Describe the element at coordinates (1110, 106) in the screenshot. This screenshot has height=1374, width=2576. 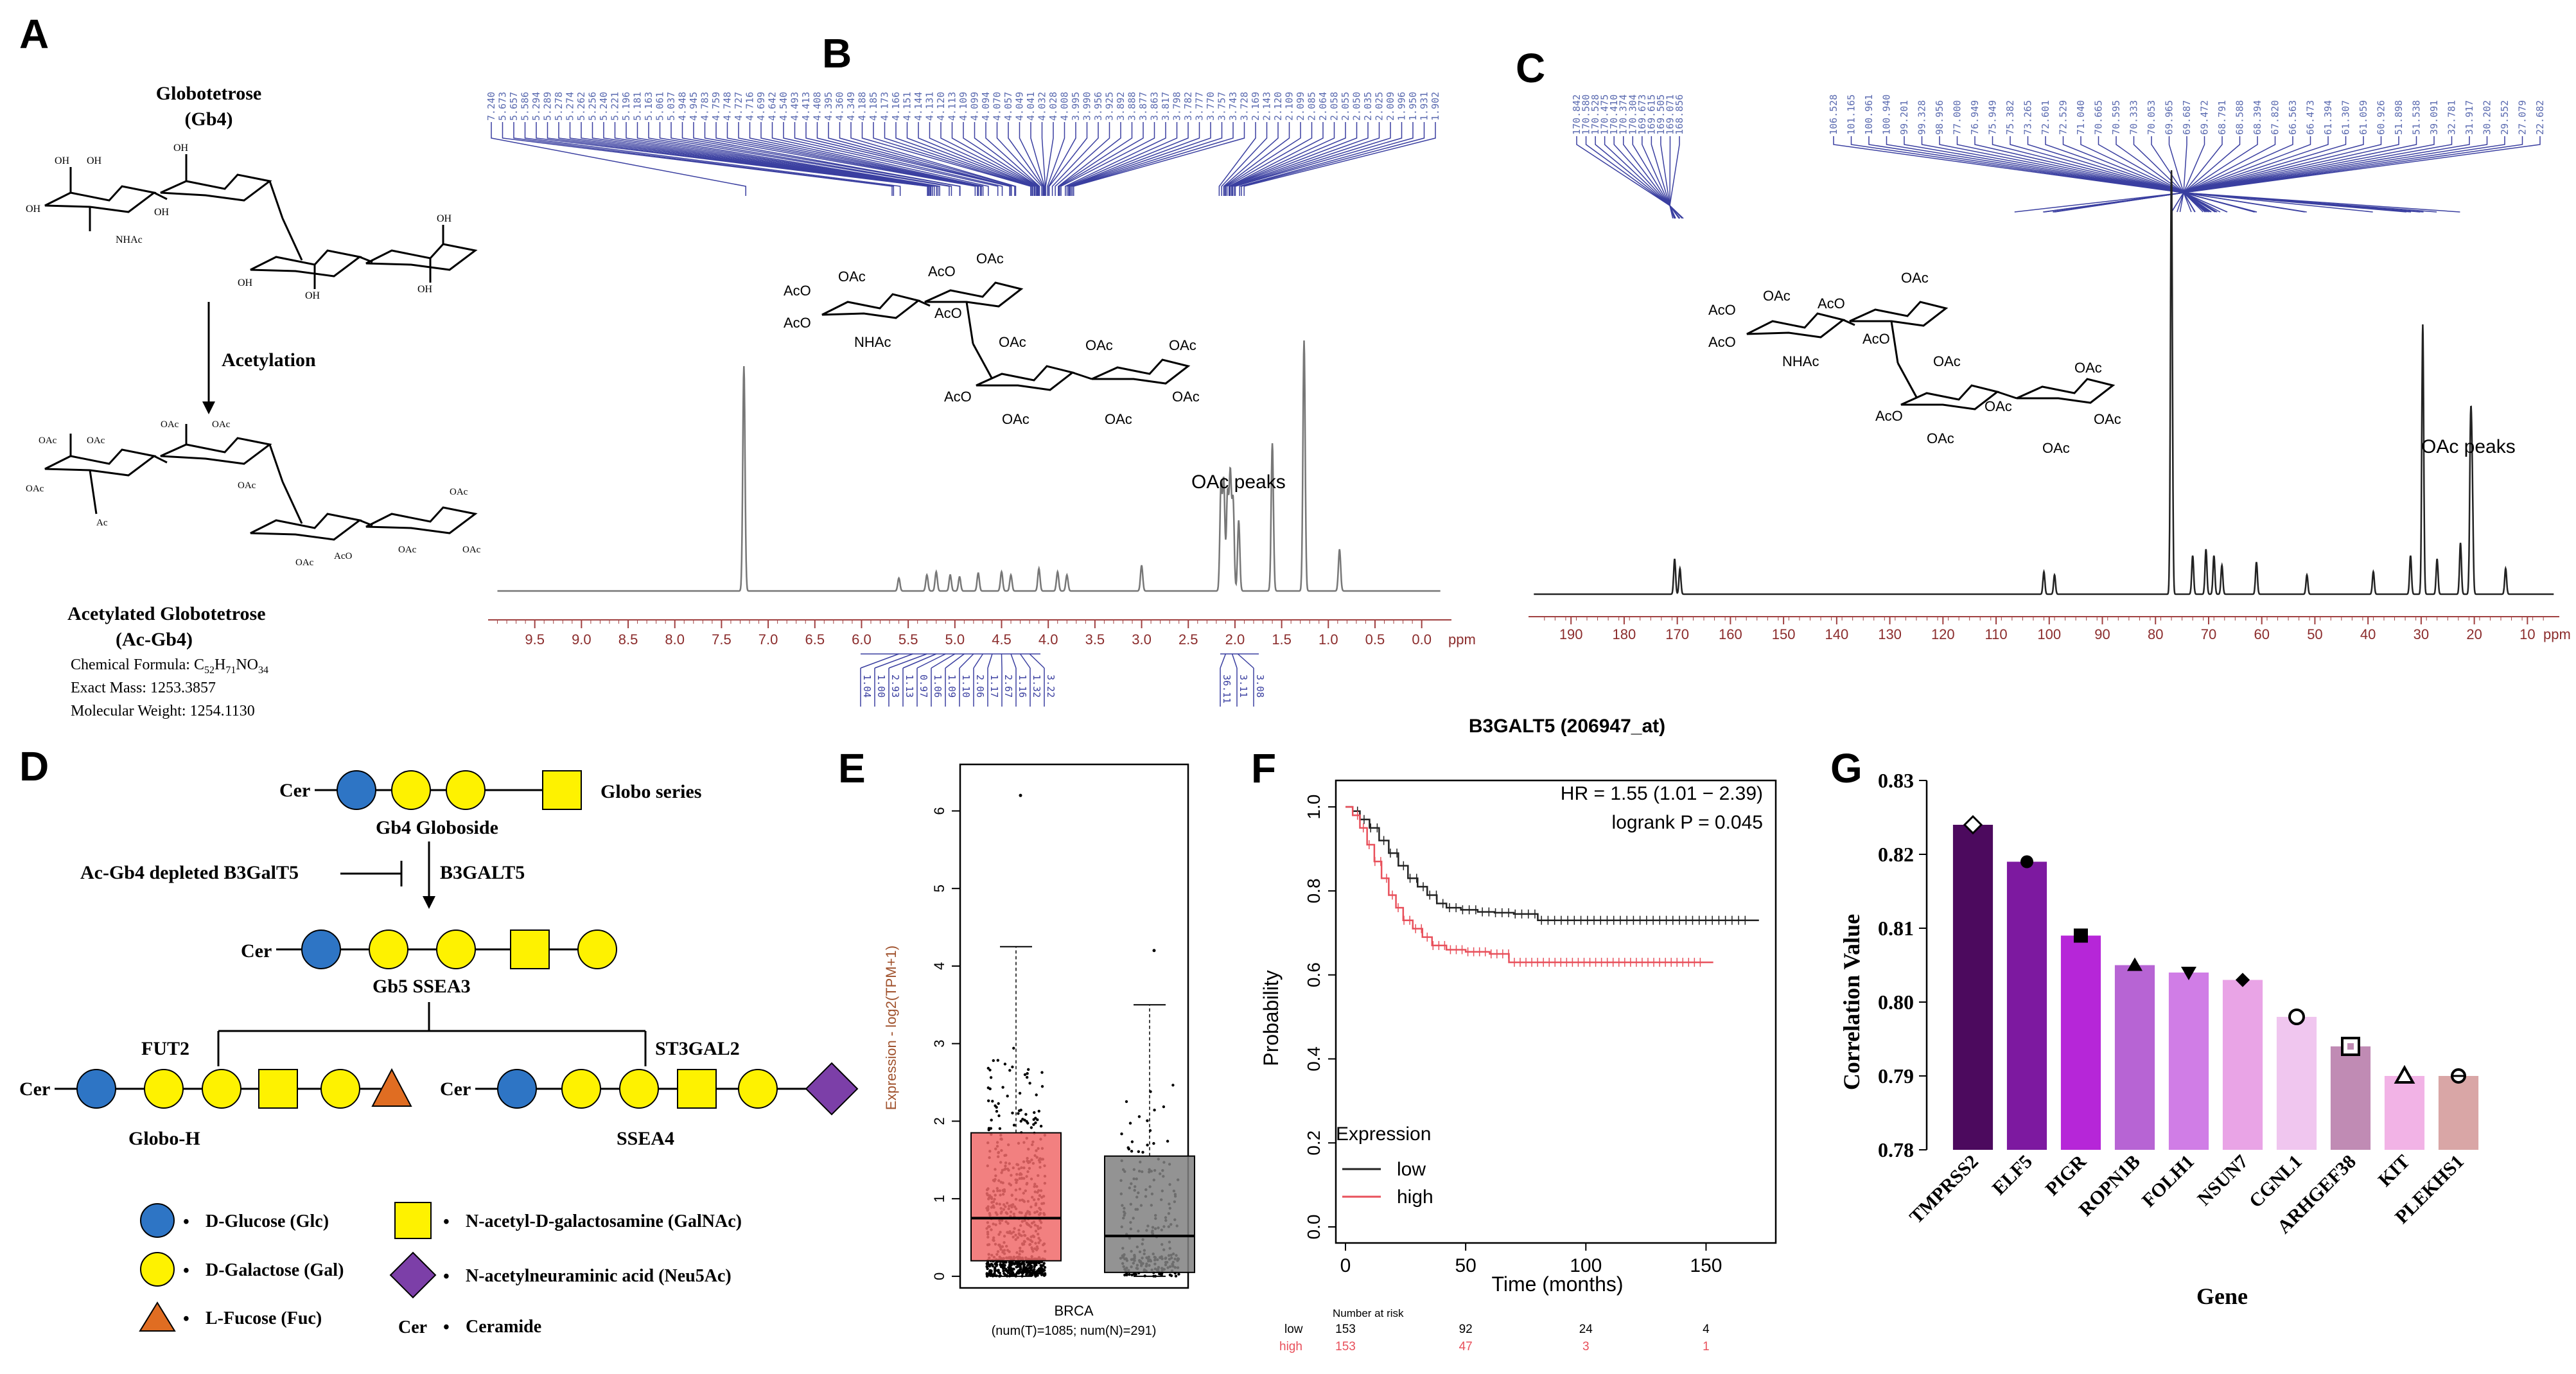
I see `b-peak-label: 3.925` at that location.